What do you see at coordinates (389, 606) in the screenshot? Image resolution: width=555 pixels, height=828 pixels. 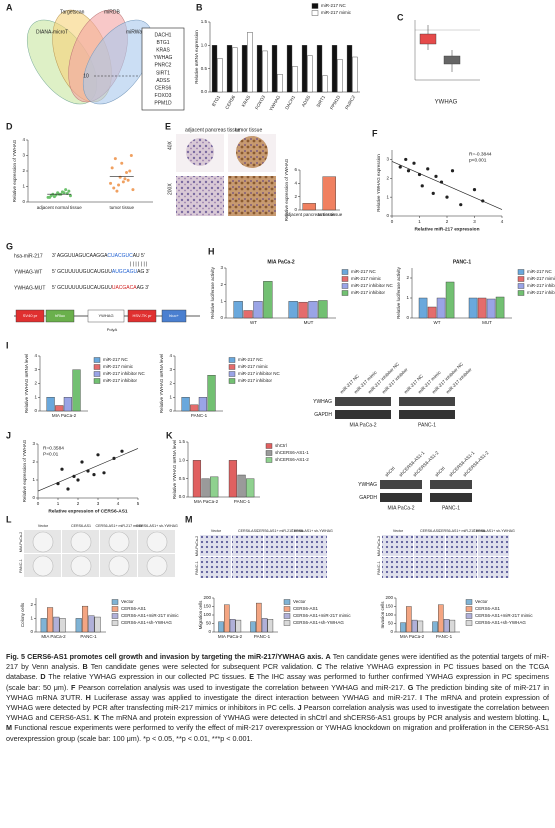 I see `y-tick-label: 150` at bounding box center [389, 606].